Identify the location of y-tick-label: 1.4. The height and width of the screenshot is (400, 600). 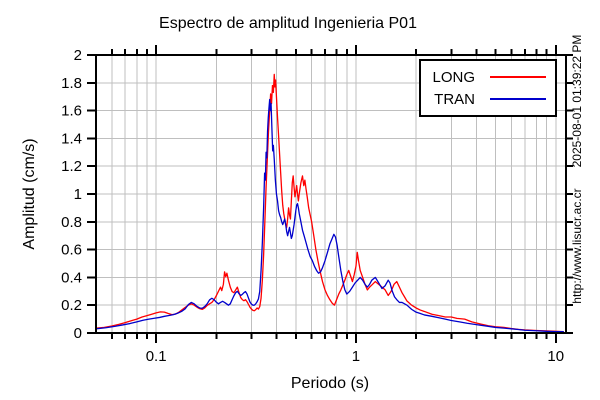
(71, 138).